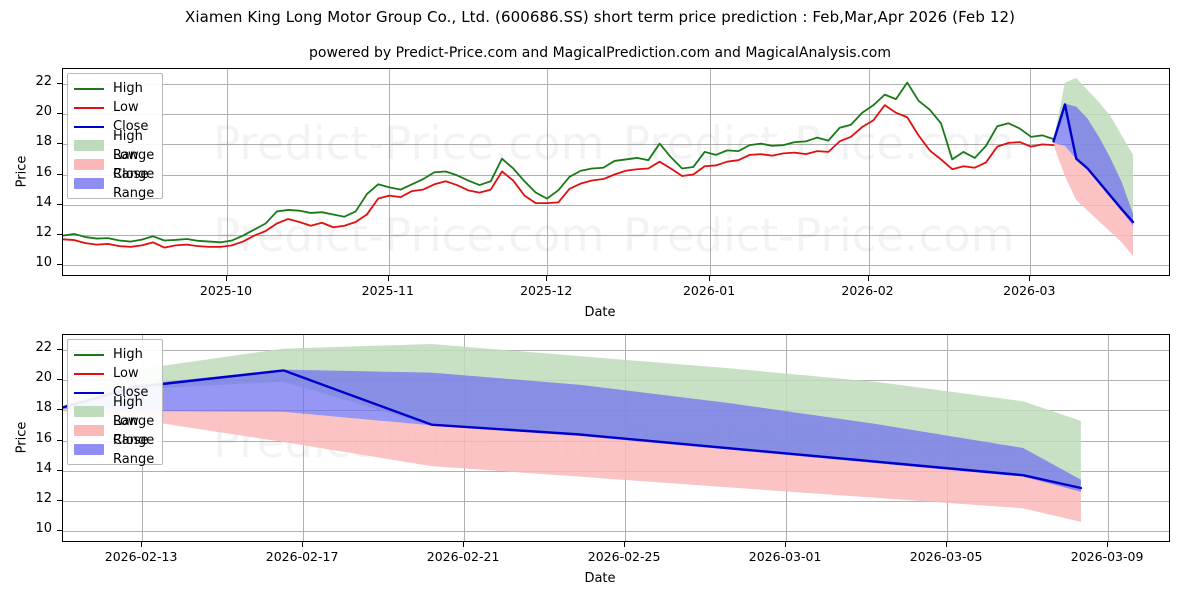  I want to click on x-tick-label: 2026-01, so click(709, 290).